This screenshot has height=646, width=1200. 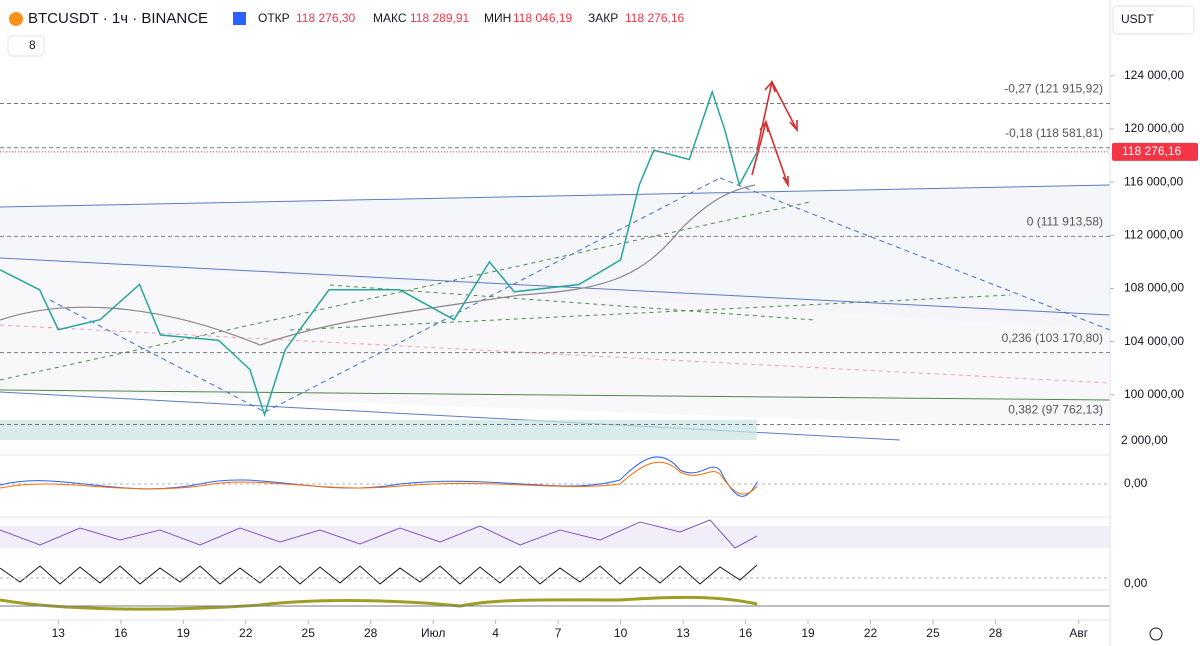 I want to click on y-tick-label: 124 000,00, so click(x=1154, y=75).